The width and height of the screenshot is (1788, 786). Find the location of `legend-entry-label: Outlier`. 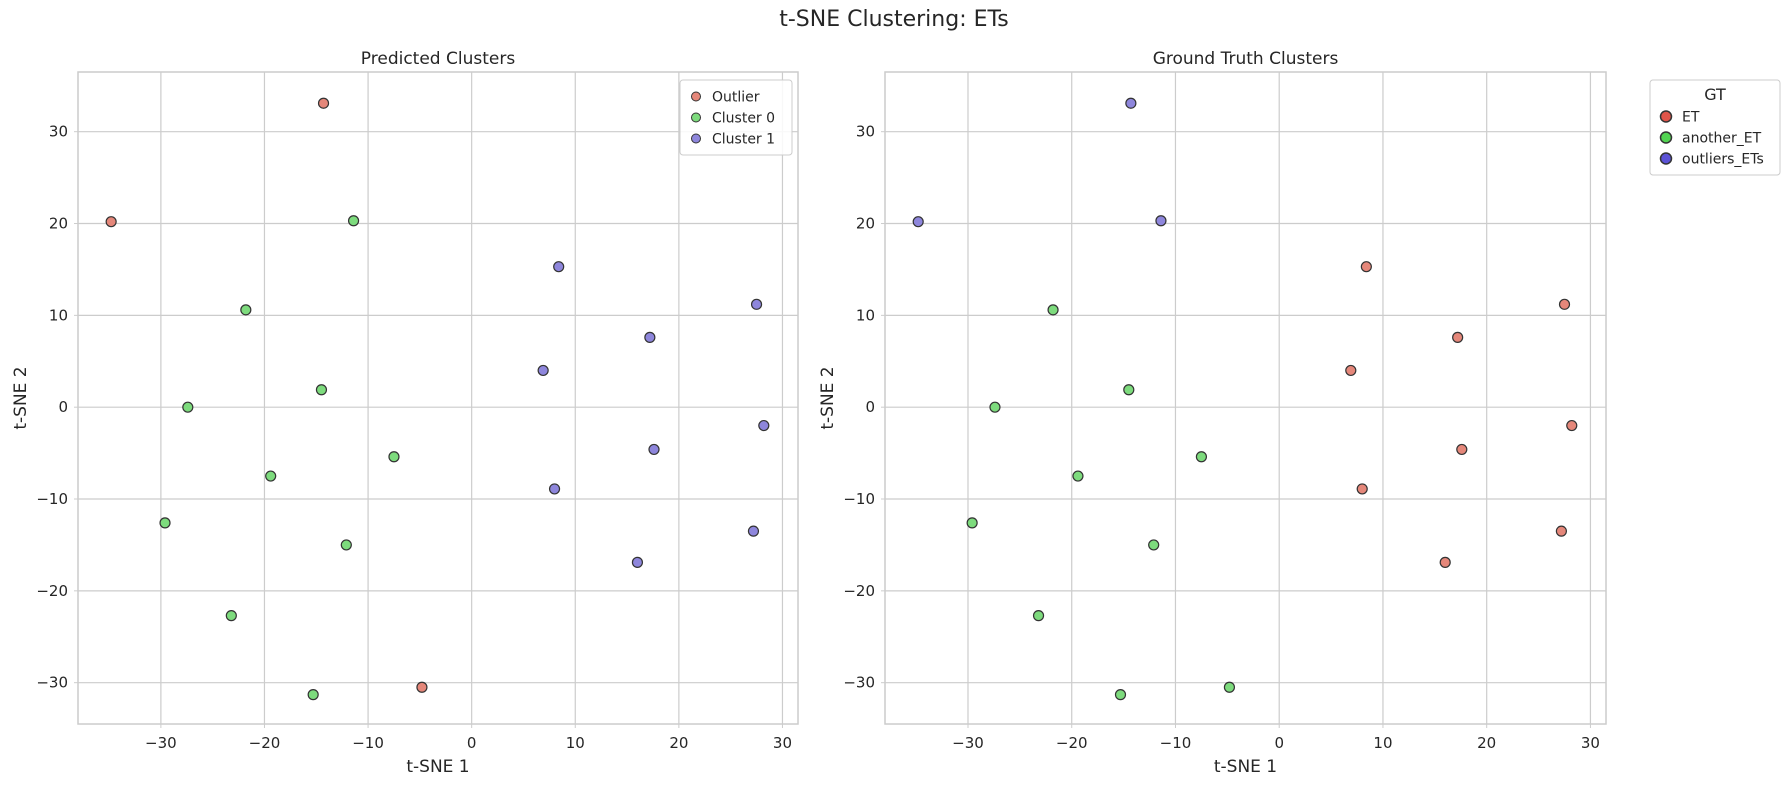

legend-entry-label: Outlier is located at coordinates (736, 98).